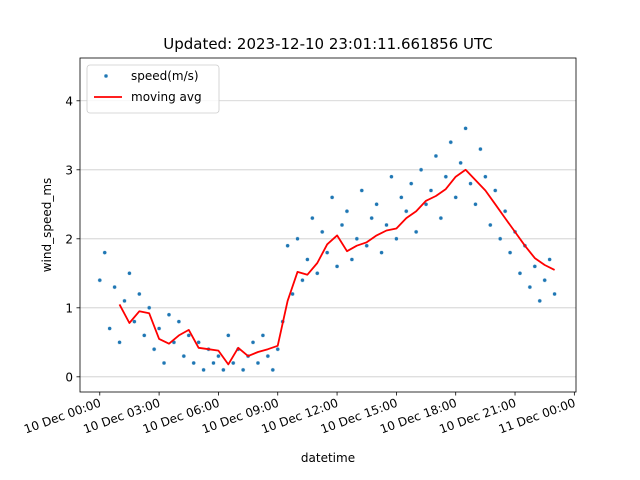 The height and width of the screenshot is (480, 640). Describe the element at coordinates (69, 101) in the screenshot. I see `y-tick-label: 4` at that location.